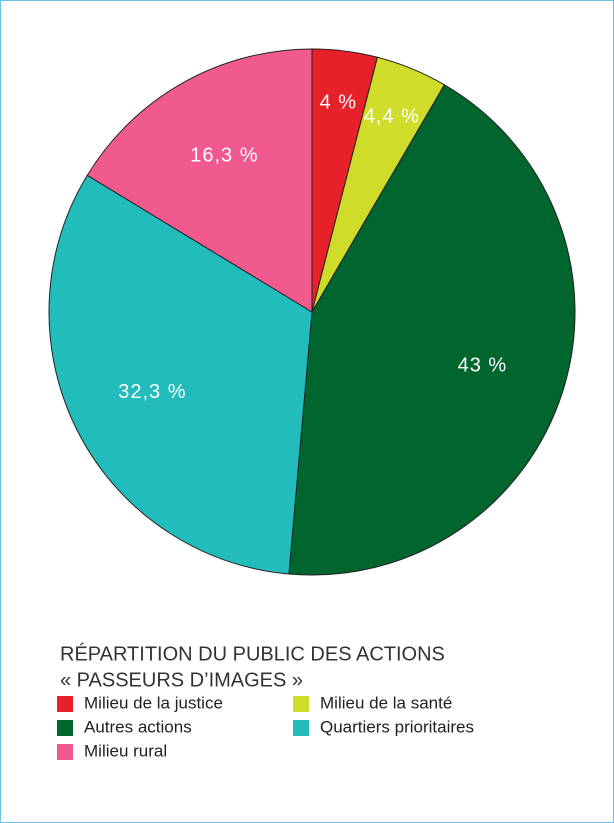 The image size is (614, 823). I want to click on legend-label: Milieu de la santé, so click(386, 702).